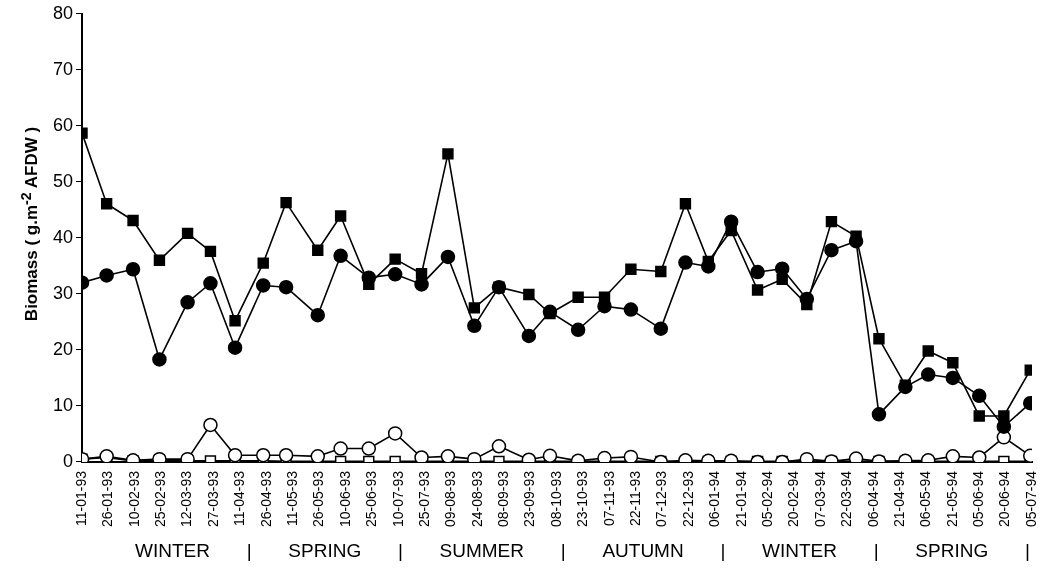 Image resolution: width=1056 pixels, height=580 pixels. Describe the element at coordinates (133, 499) in the screenshot. I see `x-tick-label: 10-02-93` at that location.